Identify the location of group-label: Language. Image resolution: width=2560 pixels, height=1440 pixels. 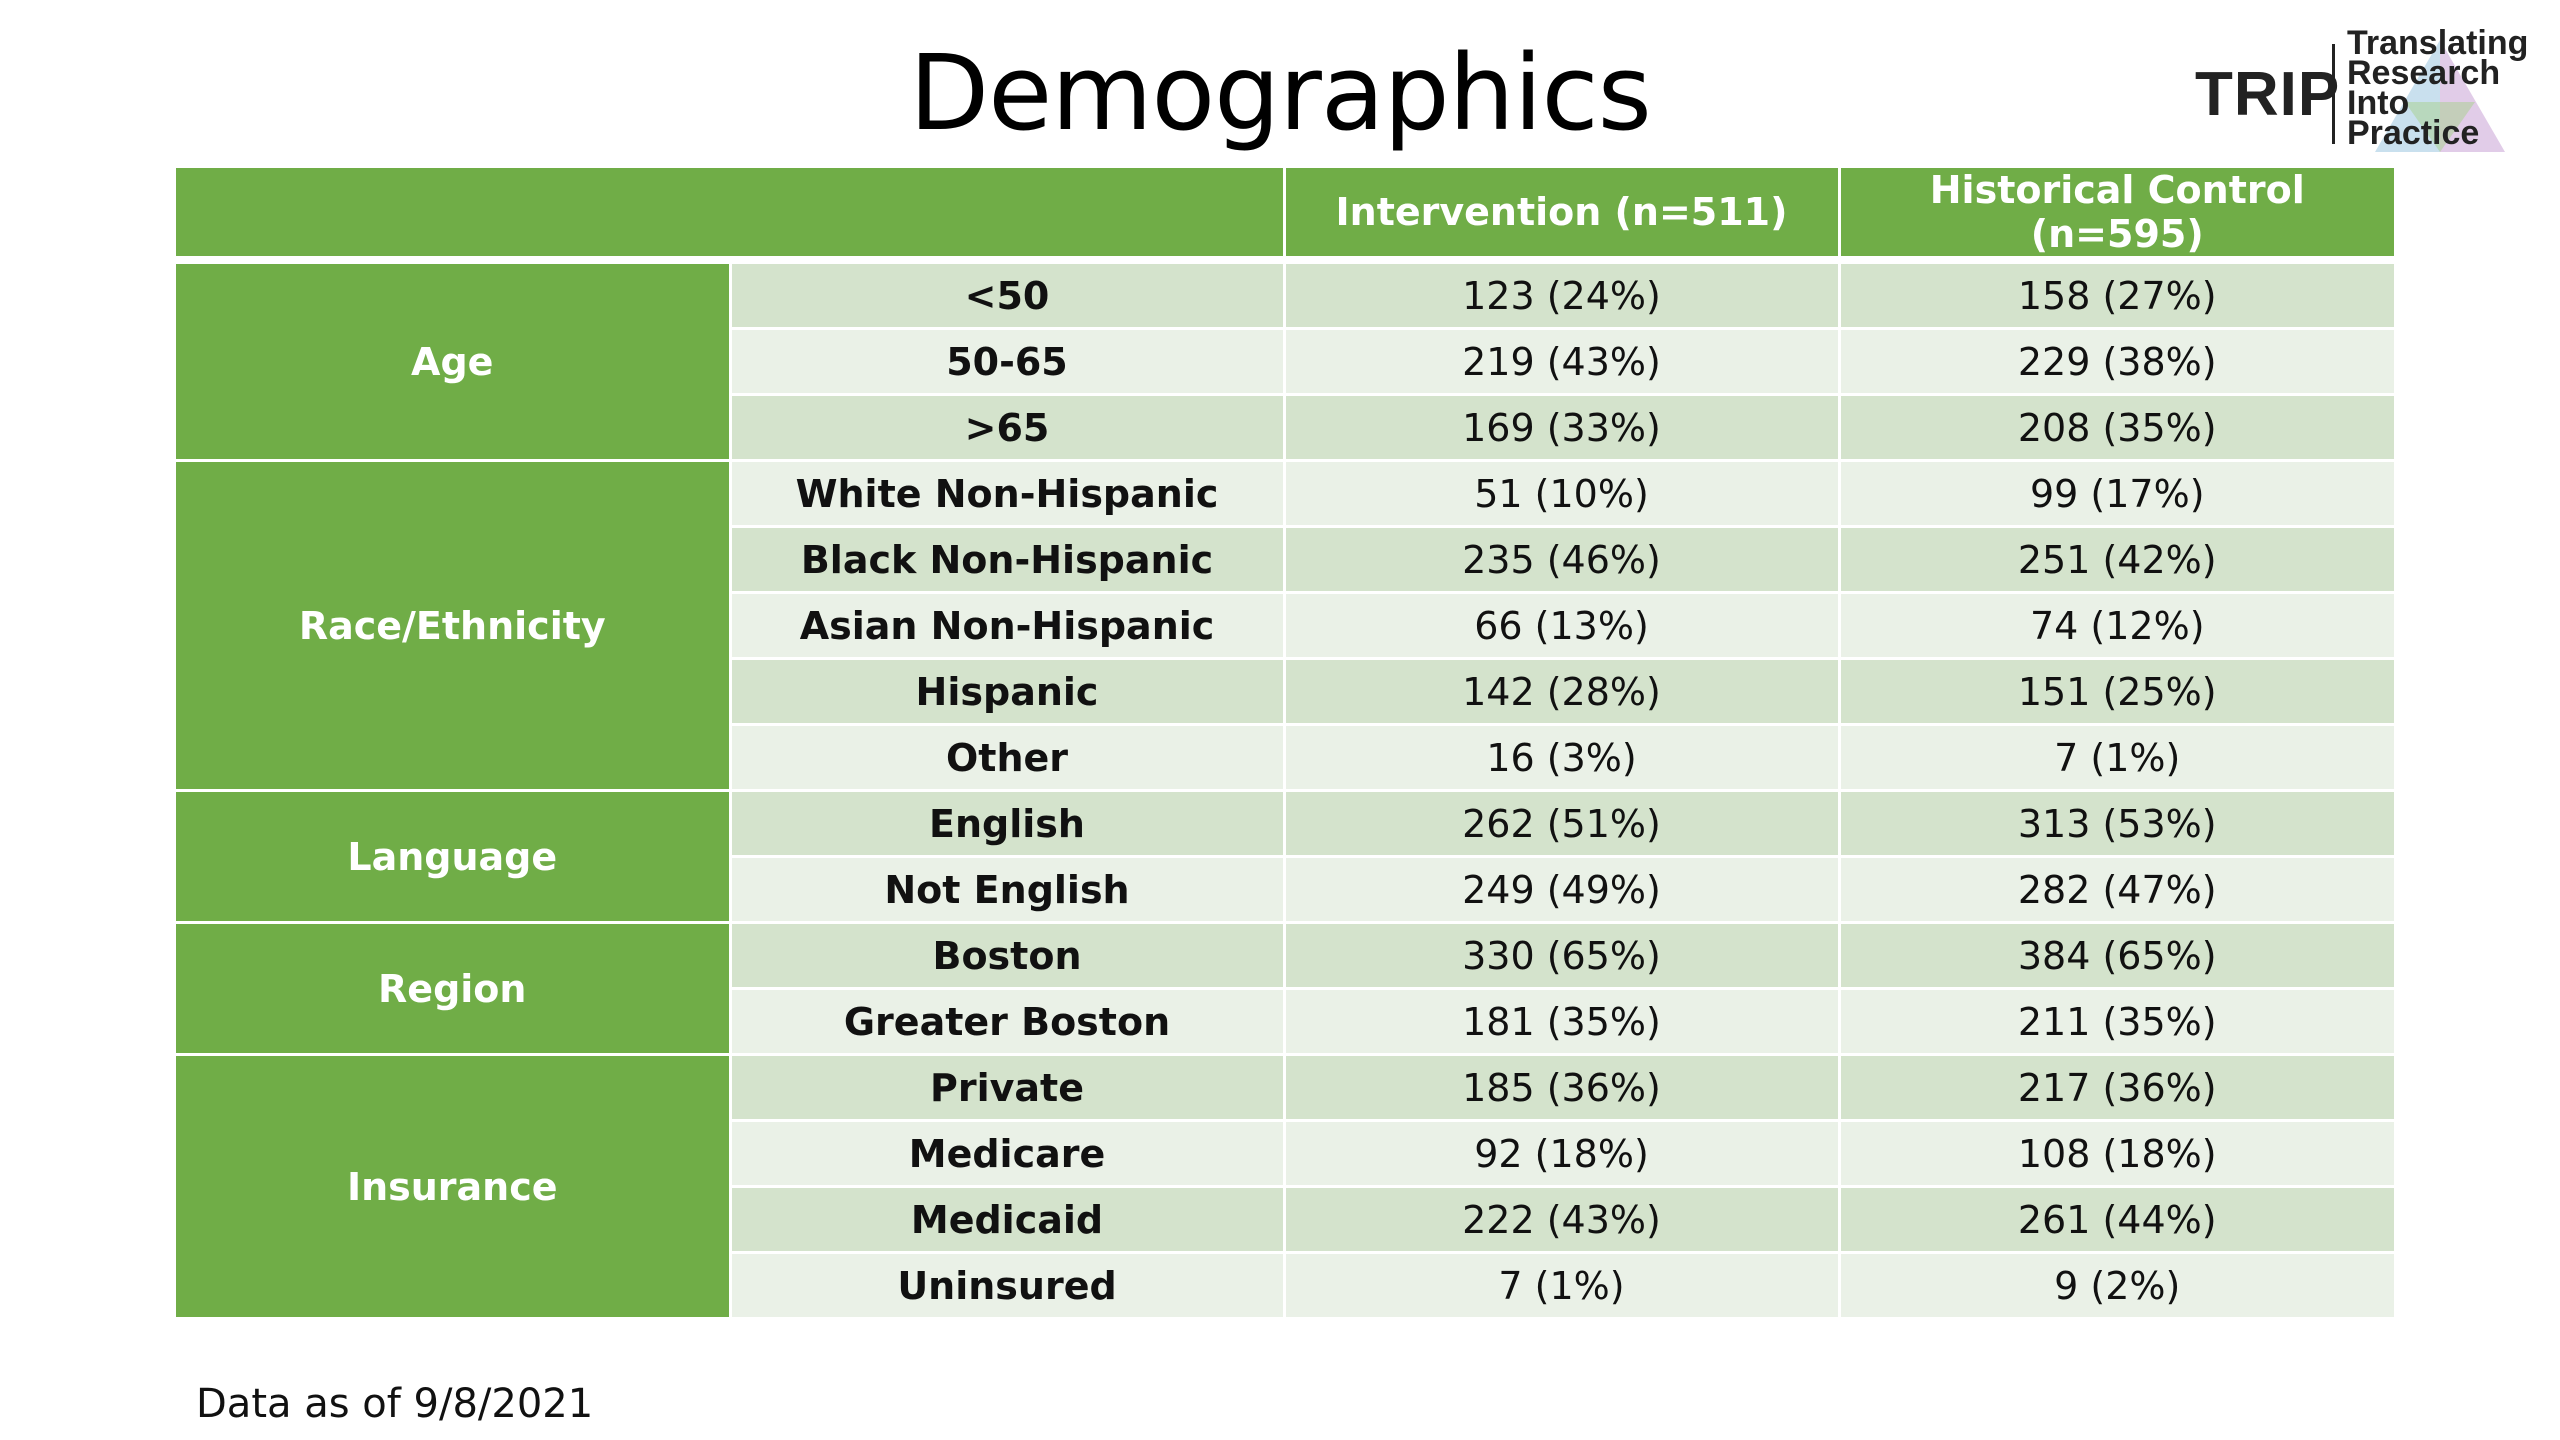
(454, 857).